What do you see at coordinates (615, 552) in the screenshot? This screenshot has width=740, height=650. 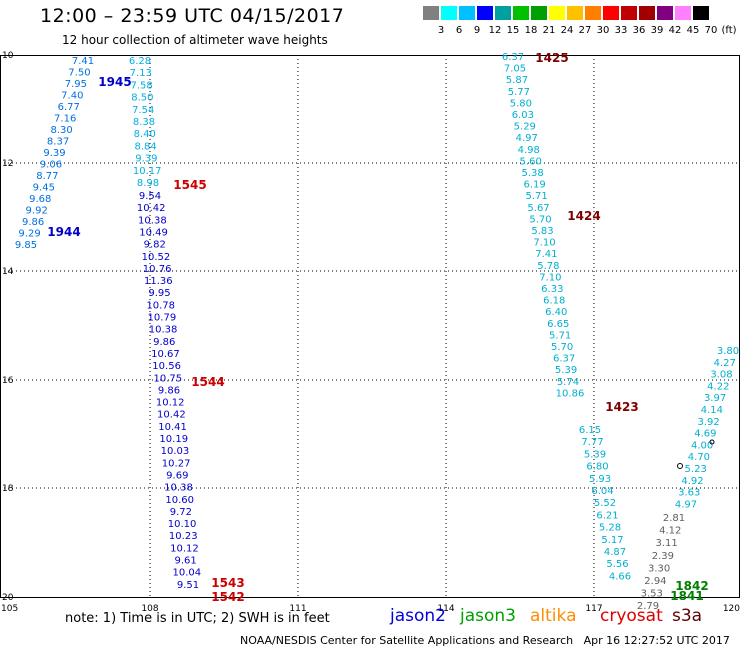 I see `wave-height-value: 4.87` at bounding box center [615, 552].